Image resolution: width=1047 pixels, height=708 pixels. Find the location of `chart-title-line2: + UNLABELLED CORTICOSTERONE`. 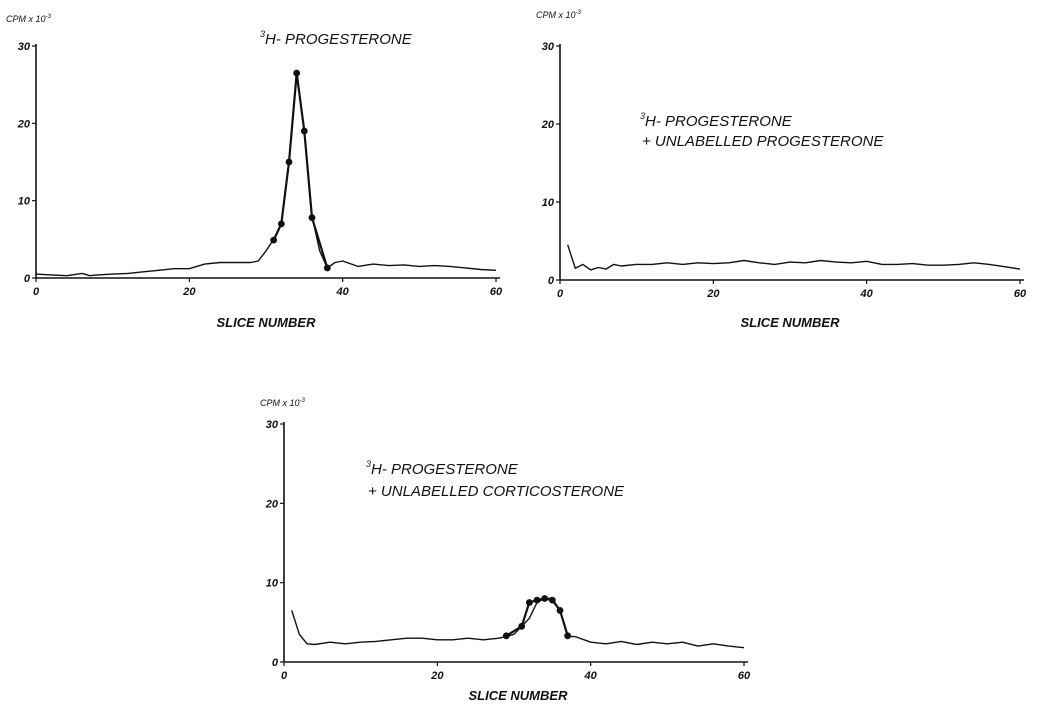

chart-title-line2: + UNLABELLED CORTICOSTERONE is located at coordinates (496, 491).